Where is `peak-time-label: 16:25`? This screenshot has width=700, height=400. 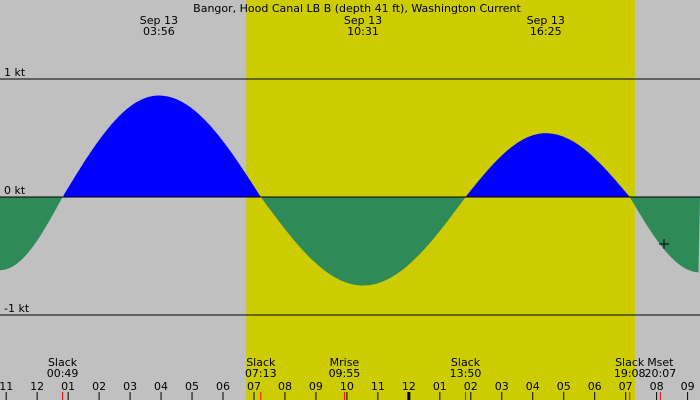 peak-time-label: 16:25 is located at coordinates (546, 31).